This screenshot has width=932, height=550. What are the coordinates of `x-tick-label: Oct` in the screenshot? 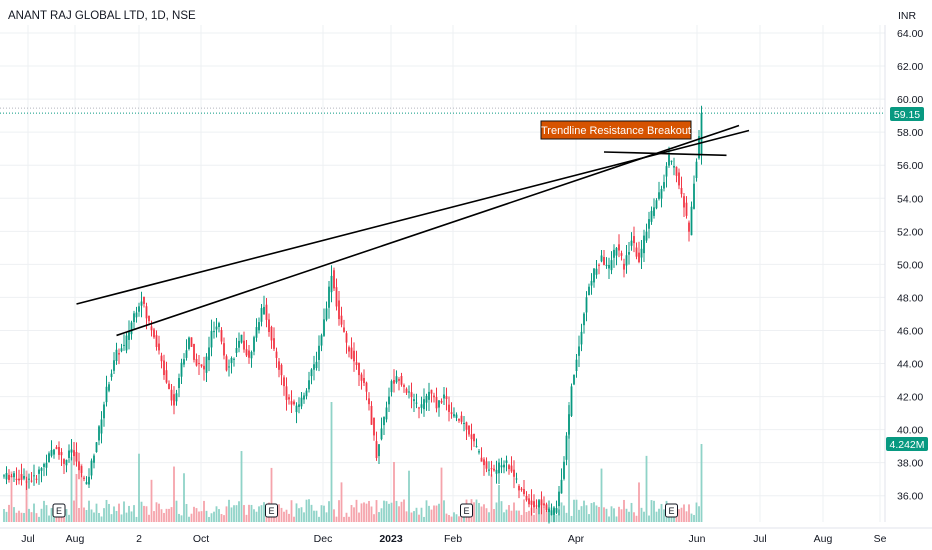 It's located at (201, 539).